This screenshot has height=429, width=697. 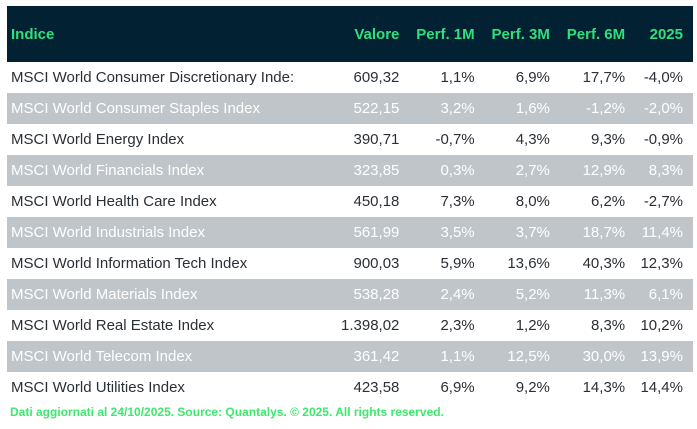 I want to click on header-perf-6m: Perf. 6M, so click(x=596, y=34).